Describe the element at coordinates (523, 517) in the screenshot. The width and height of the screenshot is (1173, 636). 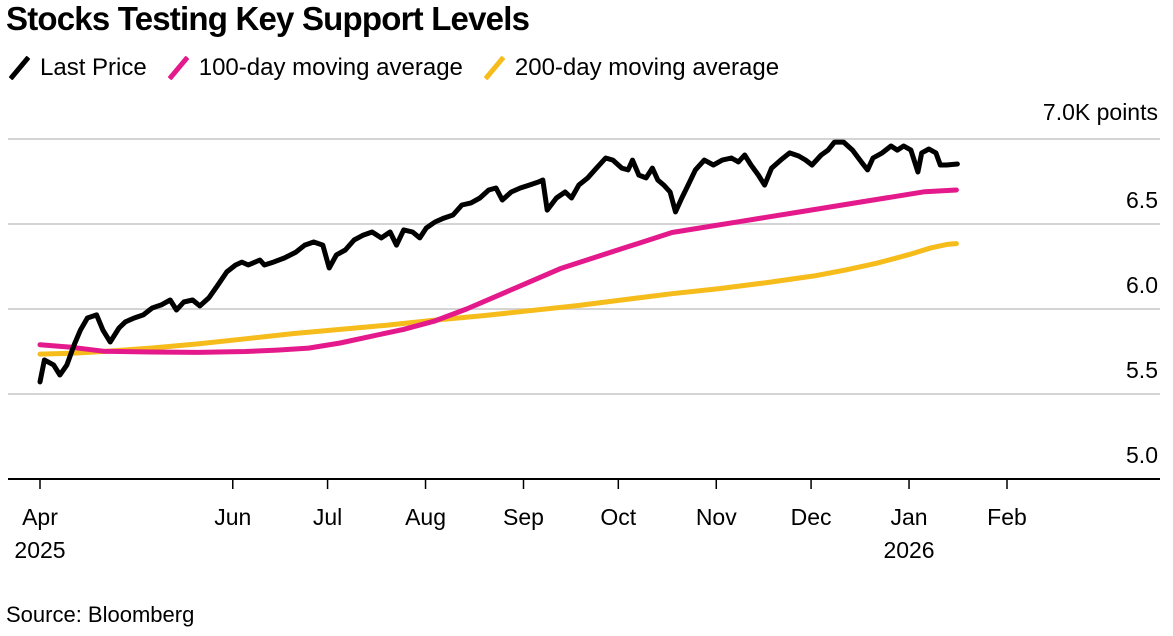
I see `x-tick-label: Sep` at that location.